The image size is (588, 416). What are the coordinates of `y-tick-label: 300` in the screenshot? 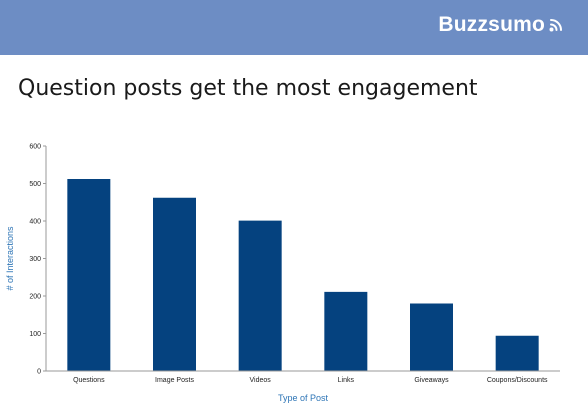 It's located at (35, 259).